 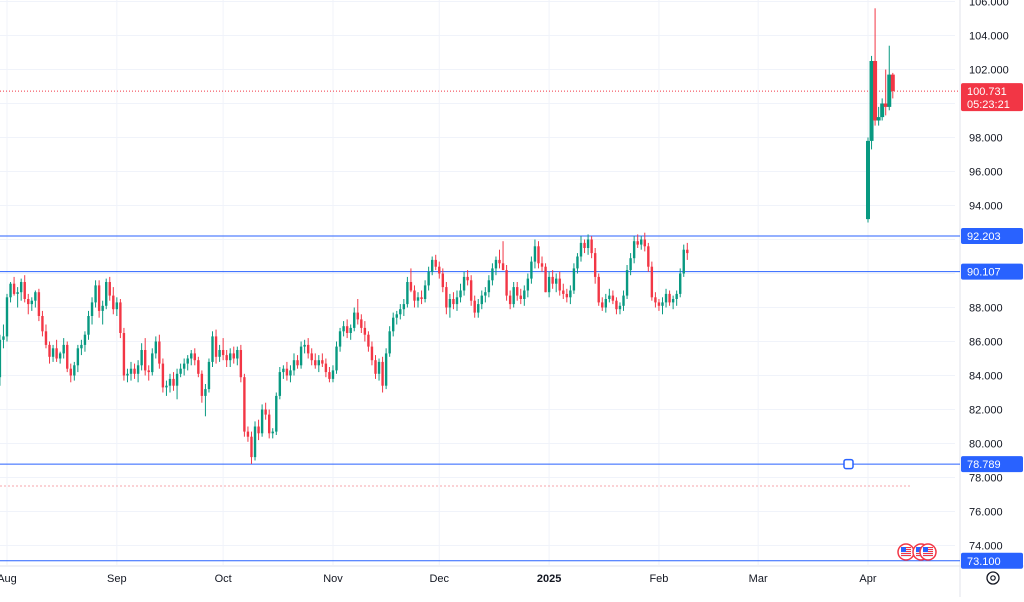 I want to click on settings-gear-icon, so click(x=993, y=578).